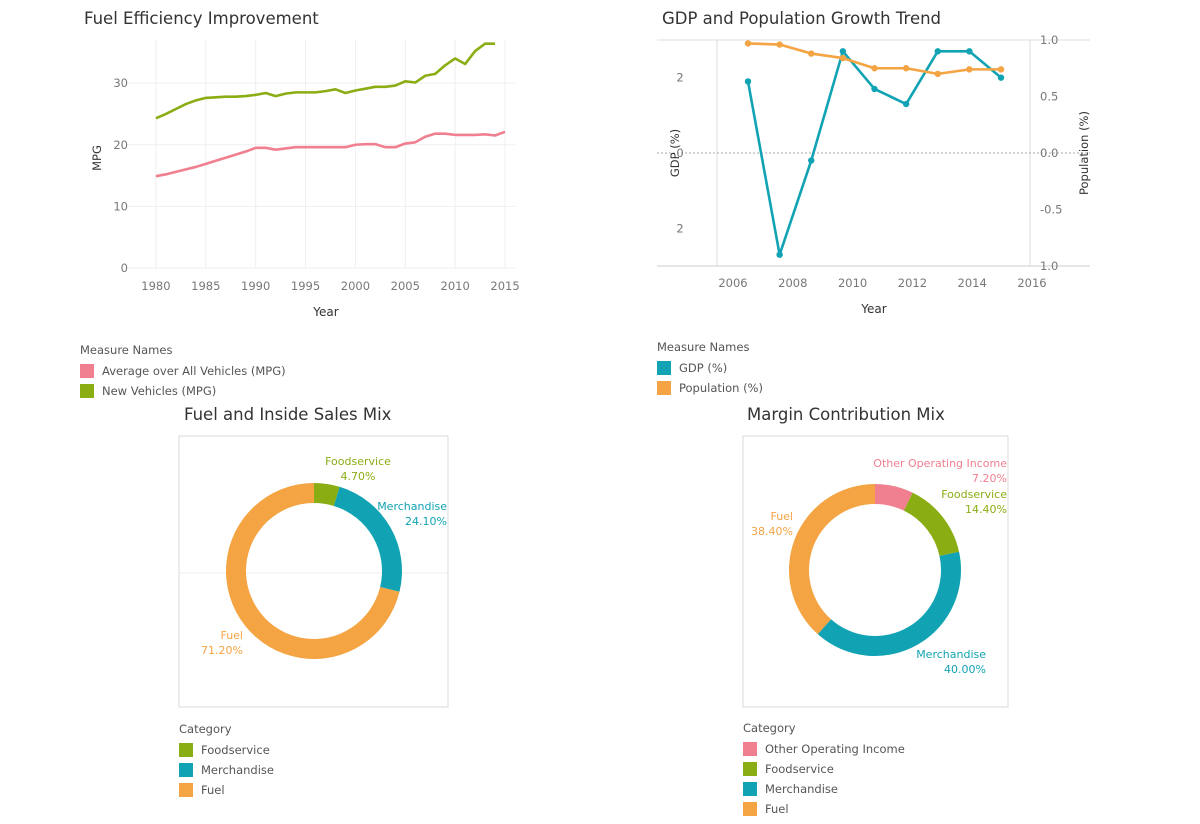 The width and height of the screenshot is (1200, 824). I want to click on legend-label: Population (%), so click(721, 388).